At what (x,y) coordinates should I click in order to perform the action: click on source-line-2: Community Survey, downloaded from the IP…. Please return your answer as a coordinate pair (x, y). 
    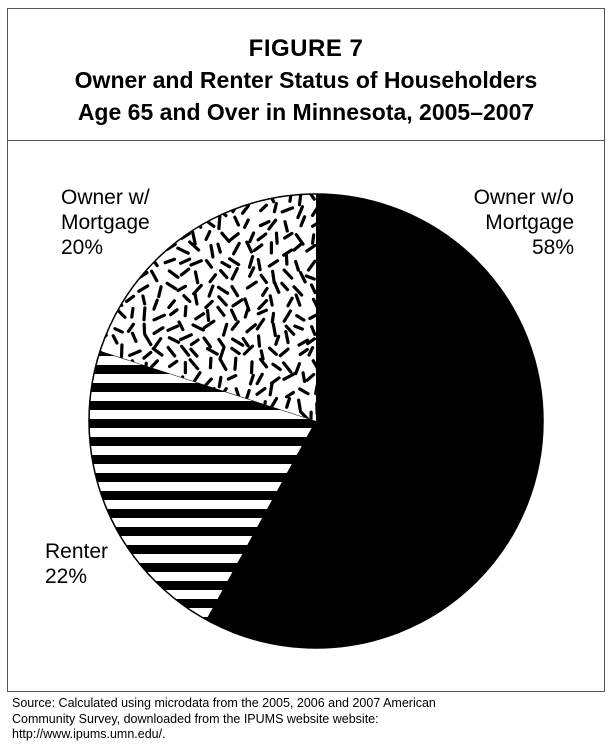
    Looking at the image, I should click on (195, 718).